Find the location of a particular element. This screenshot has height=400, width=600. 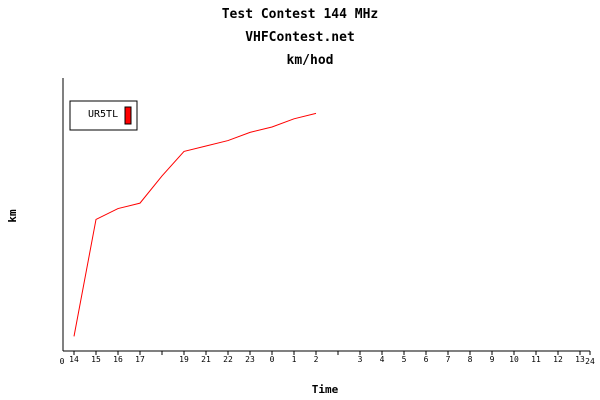

x-tick-label: 10 is located at coordinates (514, 359).